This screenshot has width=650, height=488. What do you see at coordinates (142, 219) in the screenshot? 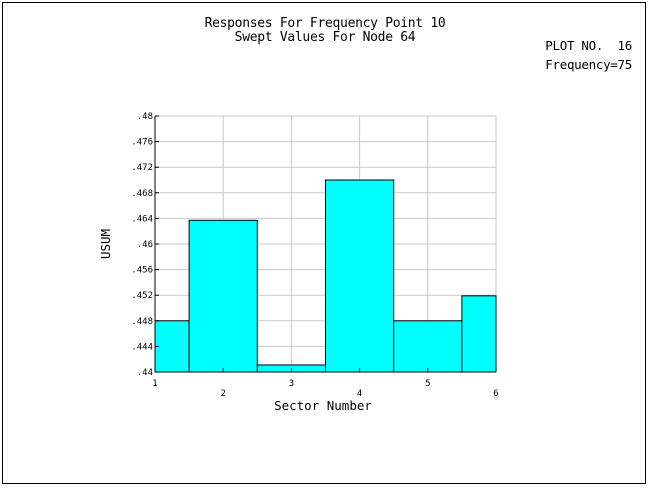
I see `y-tick-label: .464` at bounding box center [142, 219].